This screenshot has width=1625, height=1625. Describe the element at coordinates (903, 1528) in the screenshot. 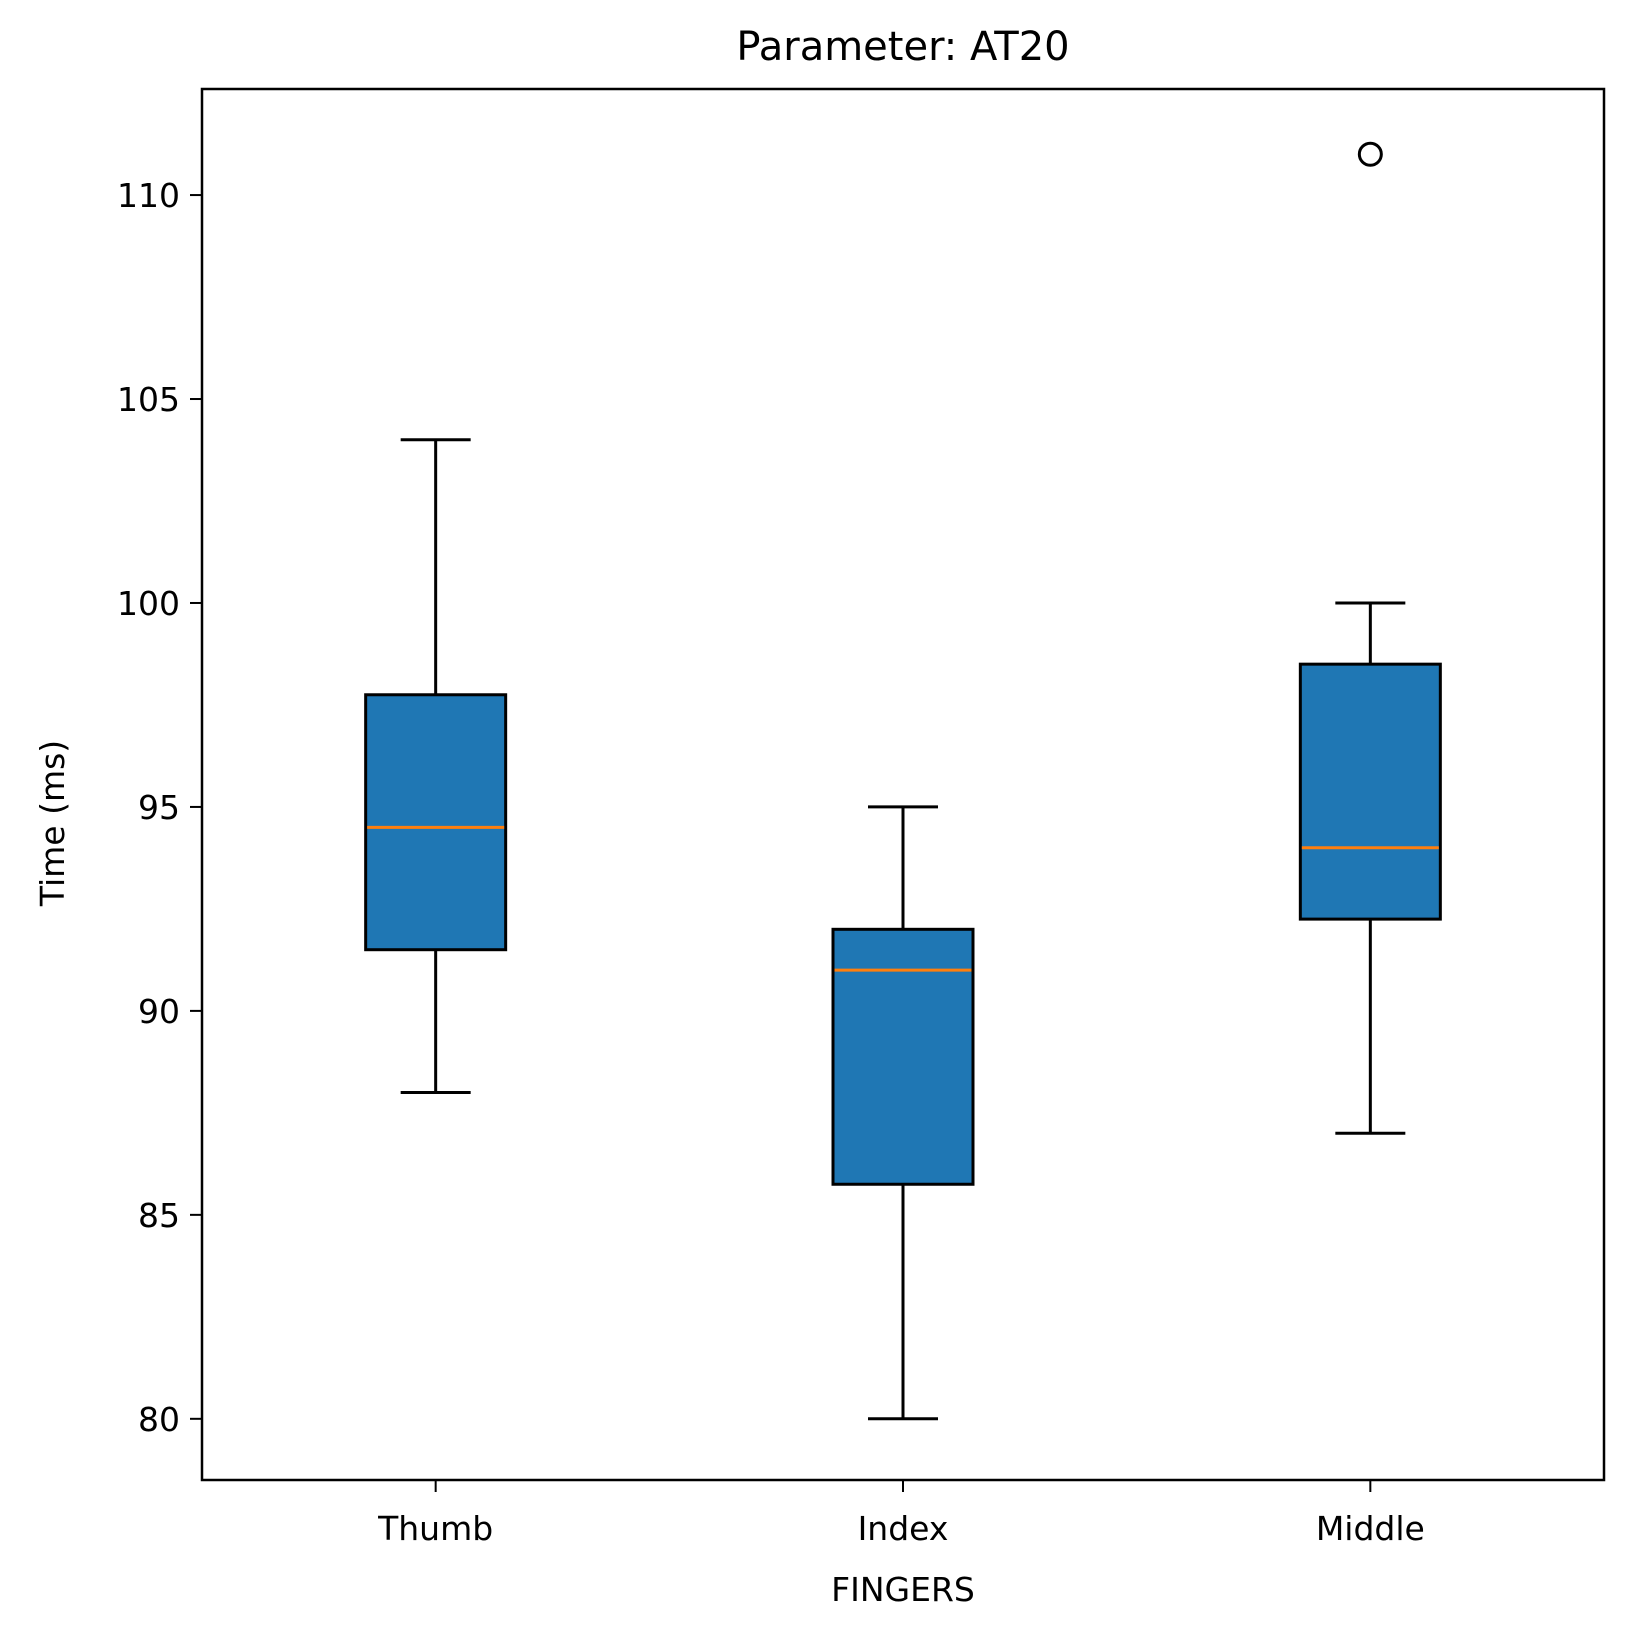

I see `x-tick-label-index: Index` at that location.